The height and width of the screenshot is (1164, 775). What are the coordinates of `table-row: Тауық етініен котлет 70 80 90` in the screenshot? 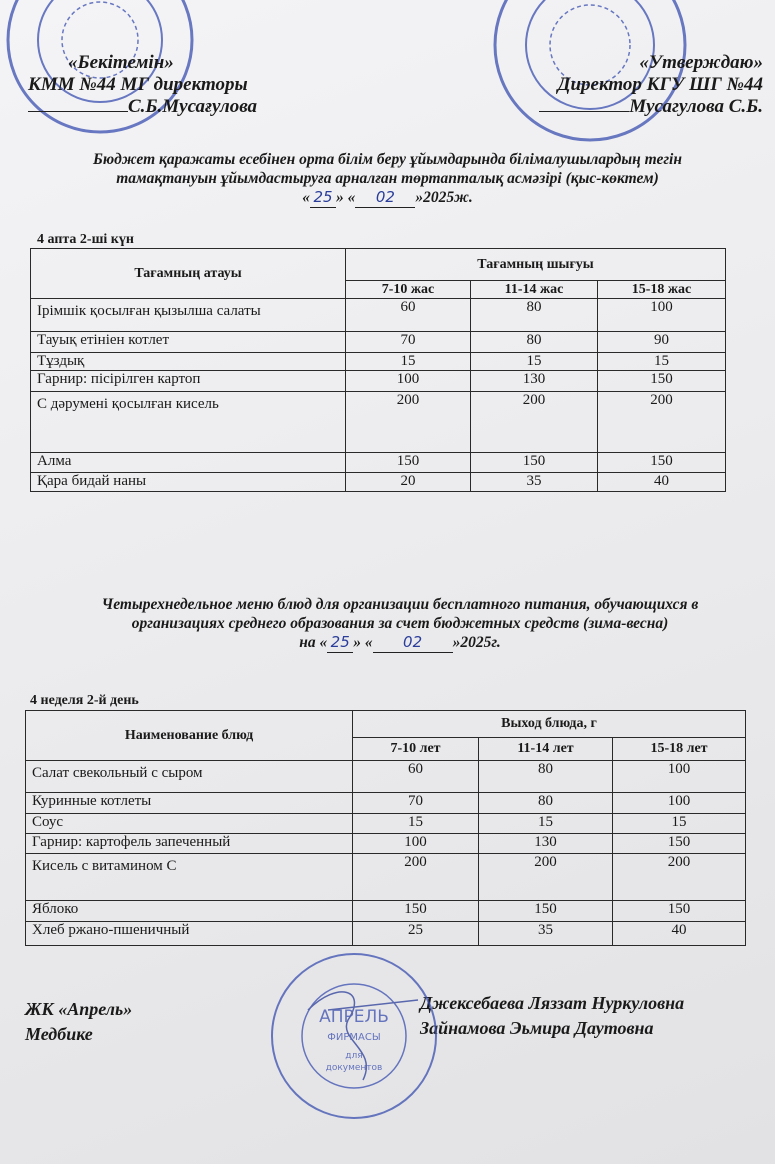 It's located at (378, 342).